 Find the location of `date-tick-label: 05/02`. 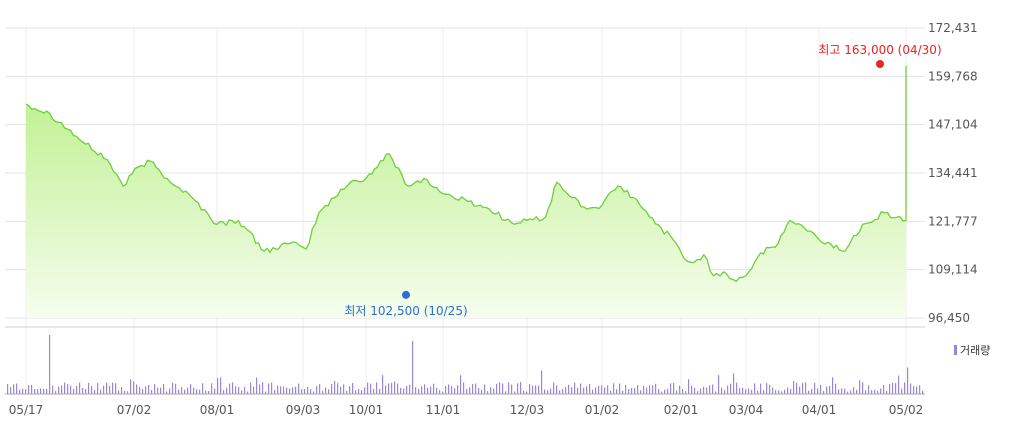

date-tick-label: 05/02 is located at coordinates (906, 410).